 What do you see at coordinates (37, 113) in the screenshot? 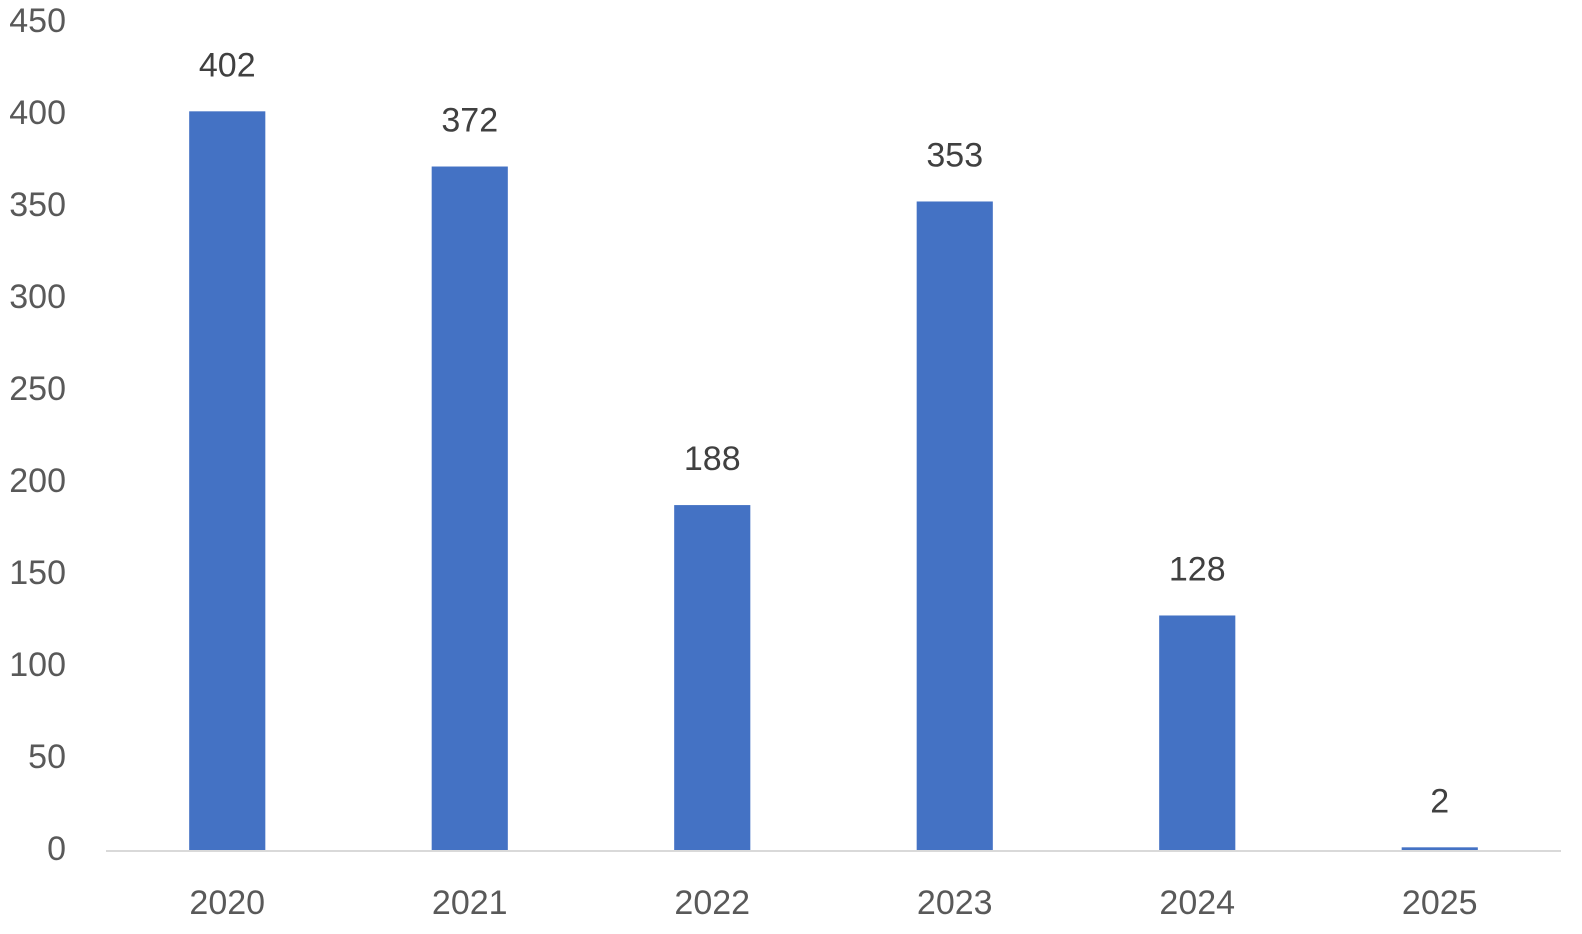
I see `y-tick-label: 400` at bounding box center [37, 113].